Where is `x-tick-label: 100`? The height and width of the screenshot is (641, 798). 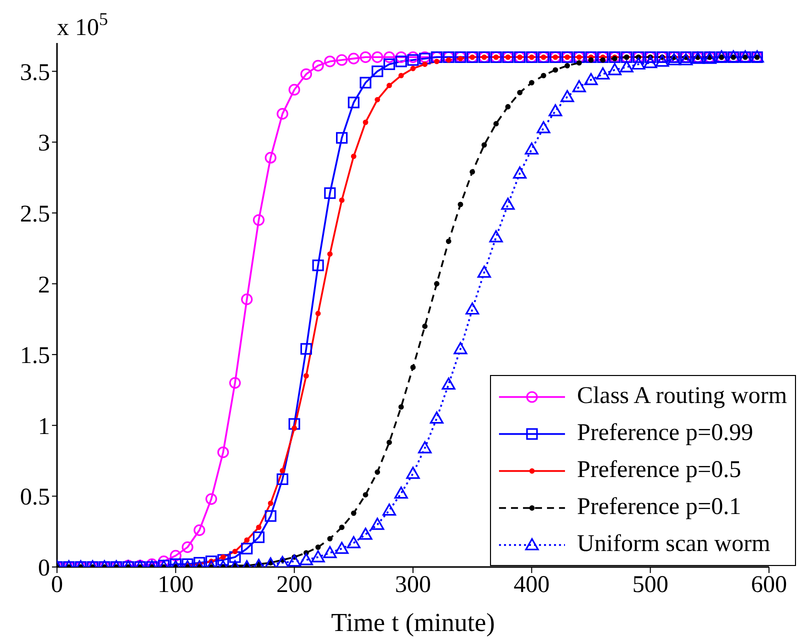 x-tick-label: 100 is located at coordinates (176, 585).